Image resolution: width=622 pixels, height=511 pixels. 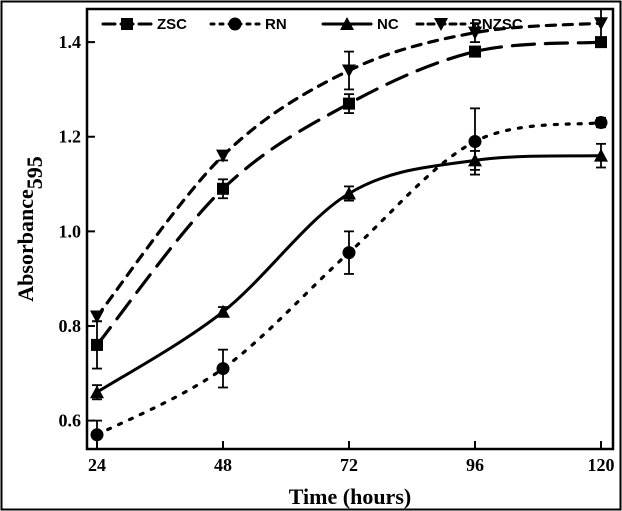 I want to click on y-tick-label: 1.0, so click(x=70, y=231).